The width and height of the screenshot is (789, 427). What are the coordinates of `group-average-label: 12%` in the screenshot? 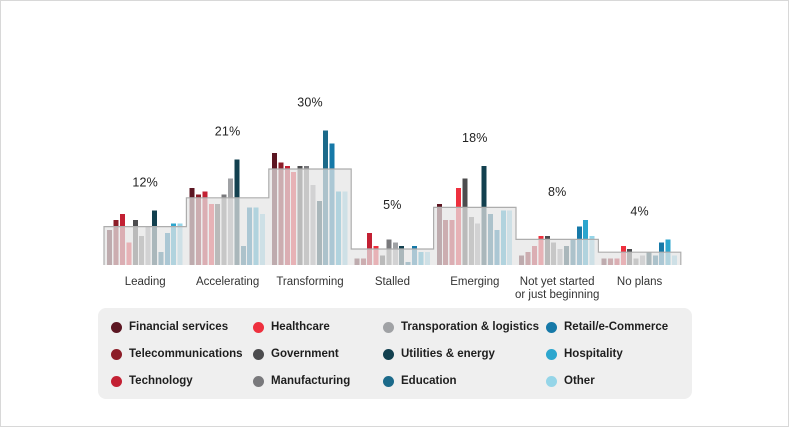 It's located at (145, 183).